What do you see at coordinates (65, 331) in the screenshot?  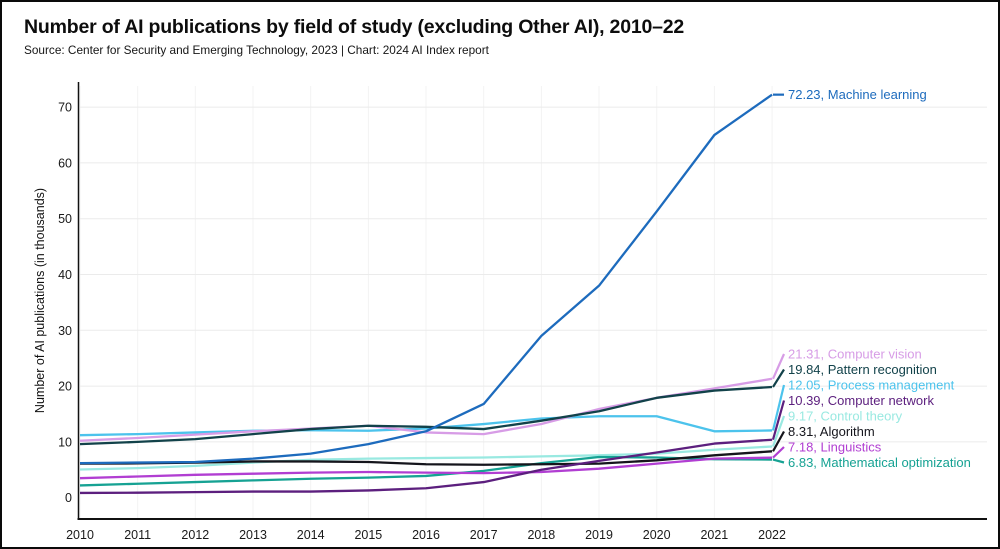 I see `y-tick-label: 30` at bounding box center [65, 331].